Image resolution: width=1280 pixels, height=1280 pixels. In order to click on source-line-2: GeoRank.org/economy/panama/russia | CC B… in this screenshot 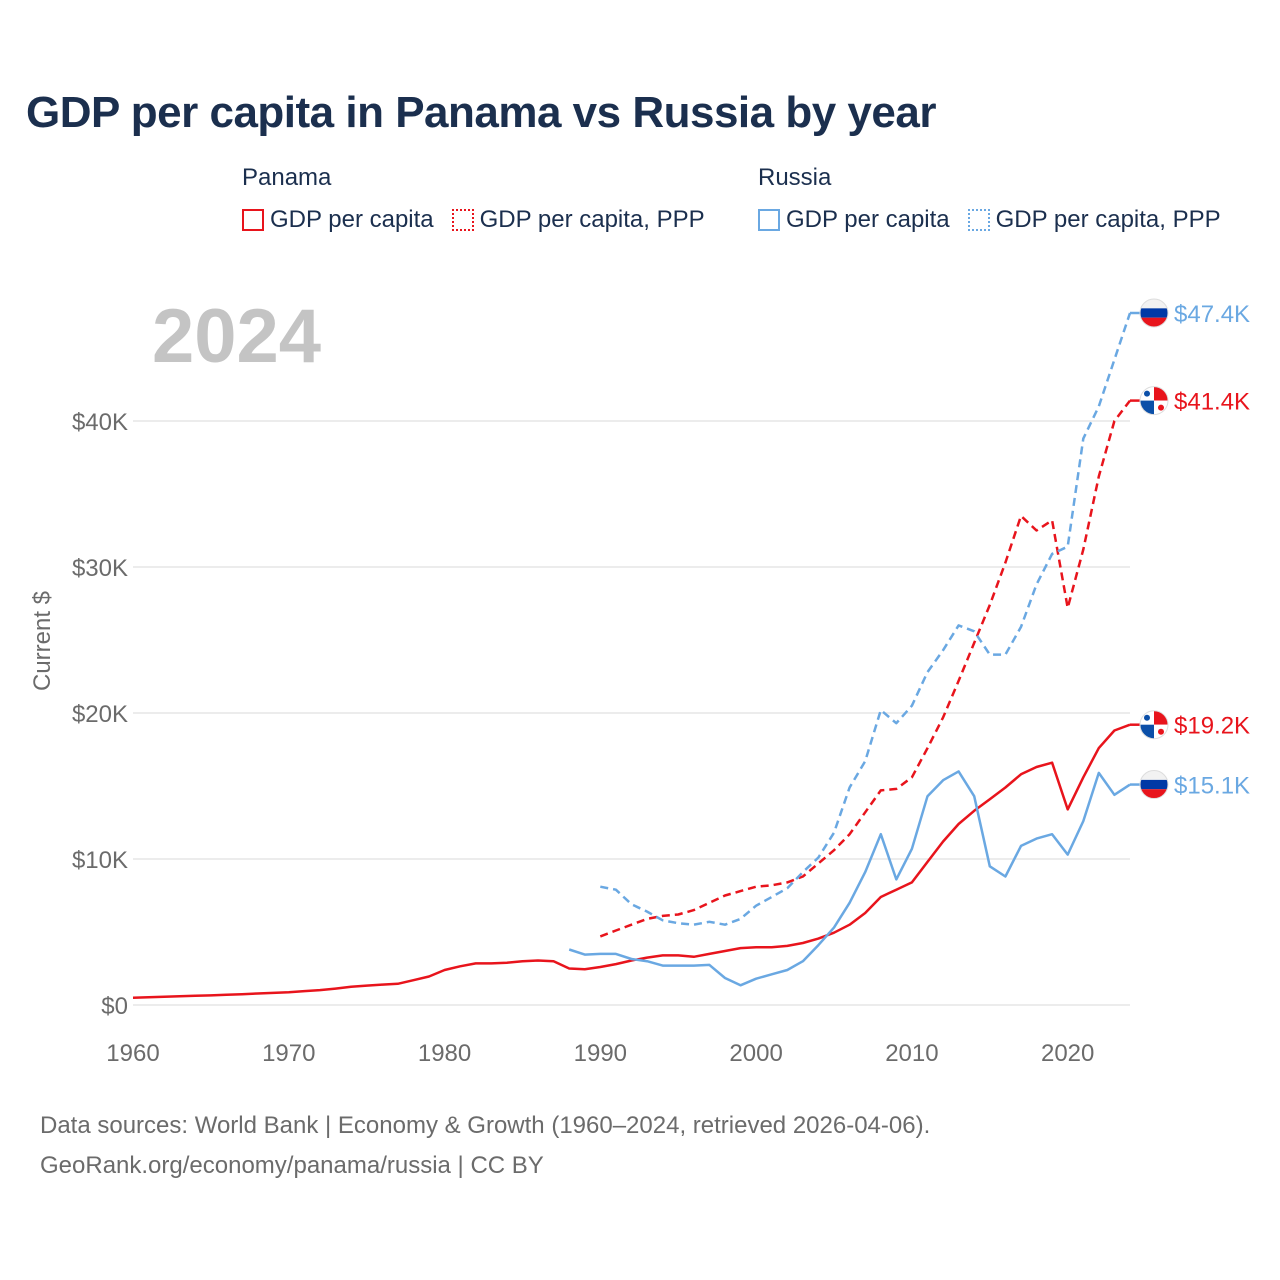, I will do `click(292, 1165)`.